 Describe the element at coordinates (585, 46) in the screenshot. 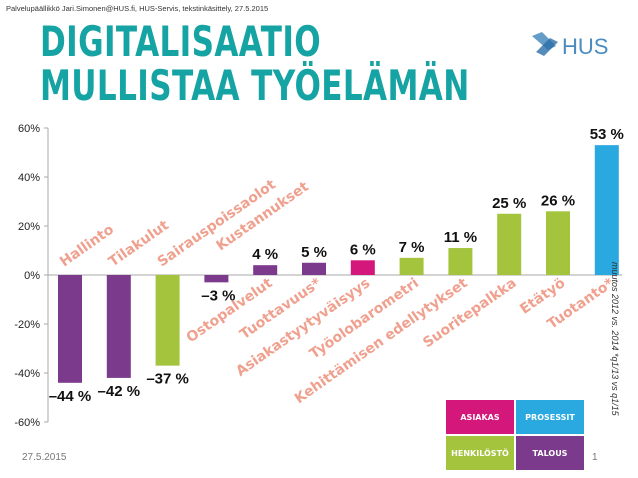

I see `logo-text: HUS` at that location.